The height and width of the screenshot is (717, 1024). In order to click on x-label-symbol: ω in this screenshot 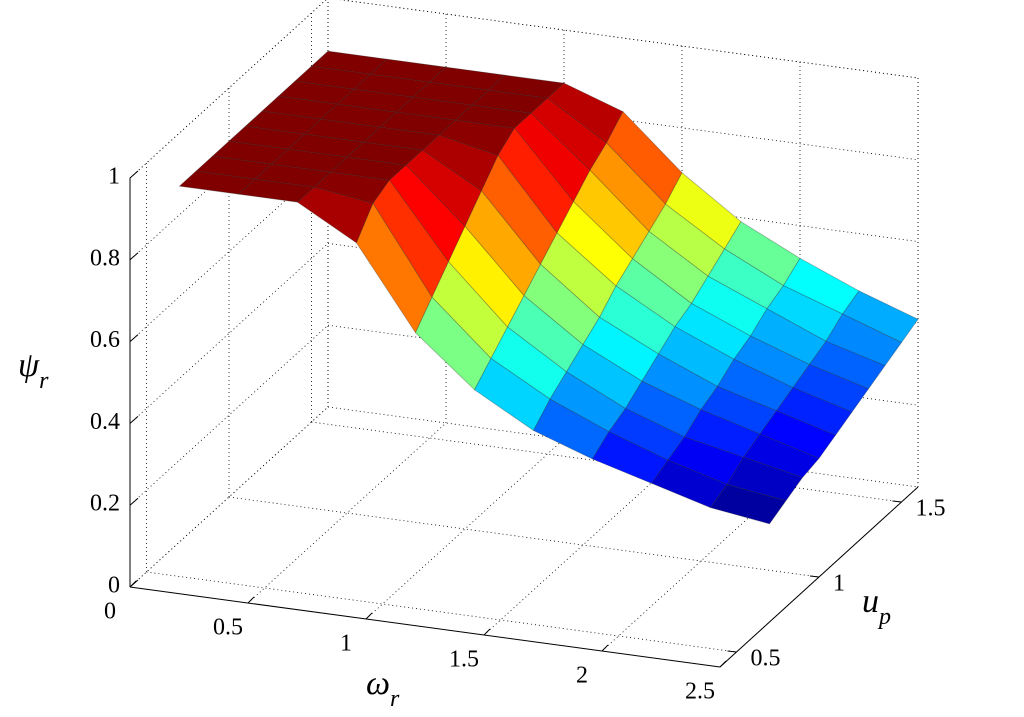, I will do `click(378, 683)`.